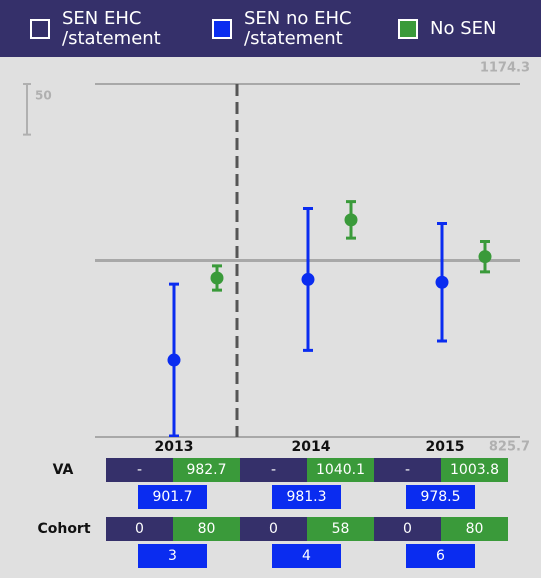 Image resolution: width=541 pixels, height=578 pixels. I want to click on cell-label: 1003.8, so click(474, 470).